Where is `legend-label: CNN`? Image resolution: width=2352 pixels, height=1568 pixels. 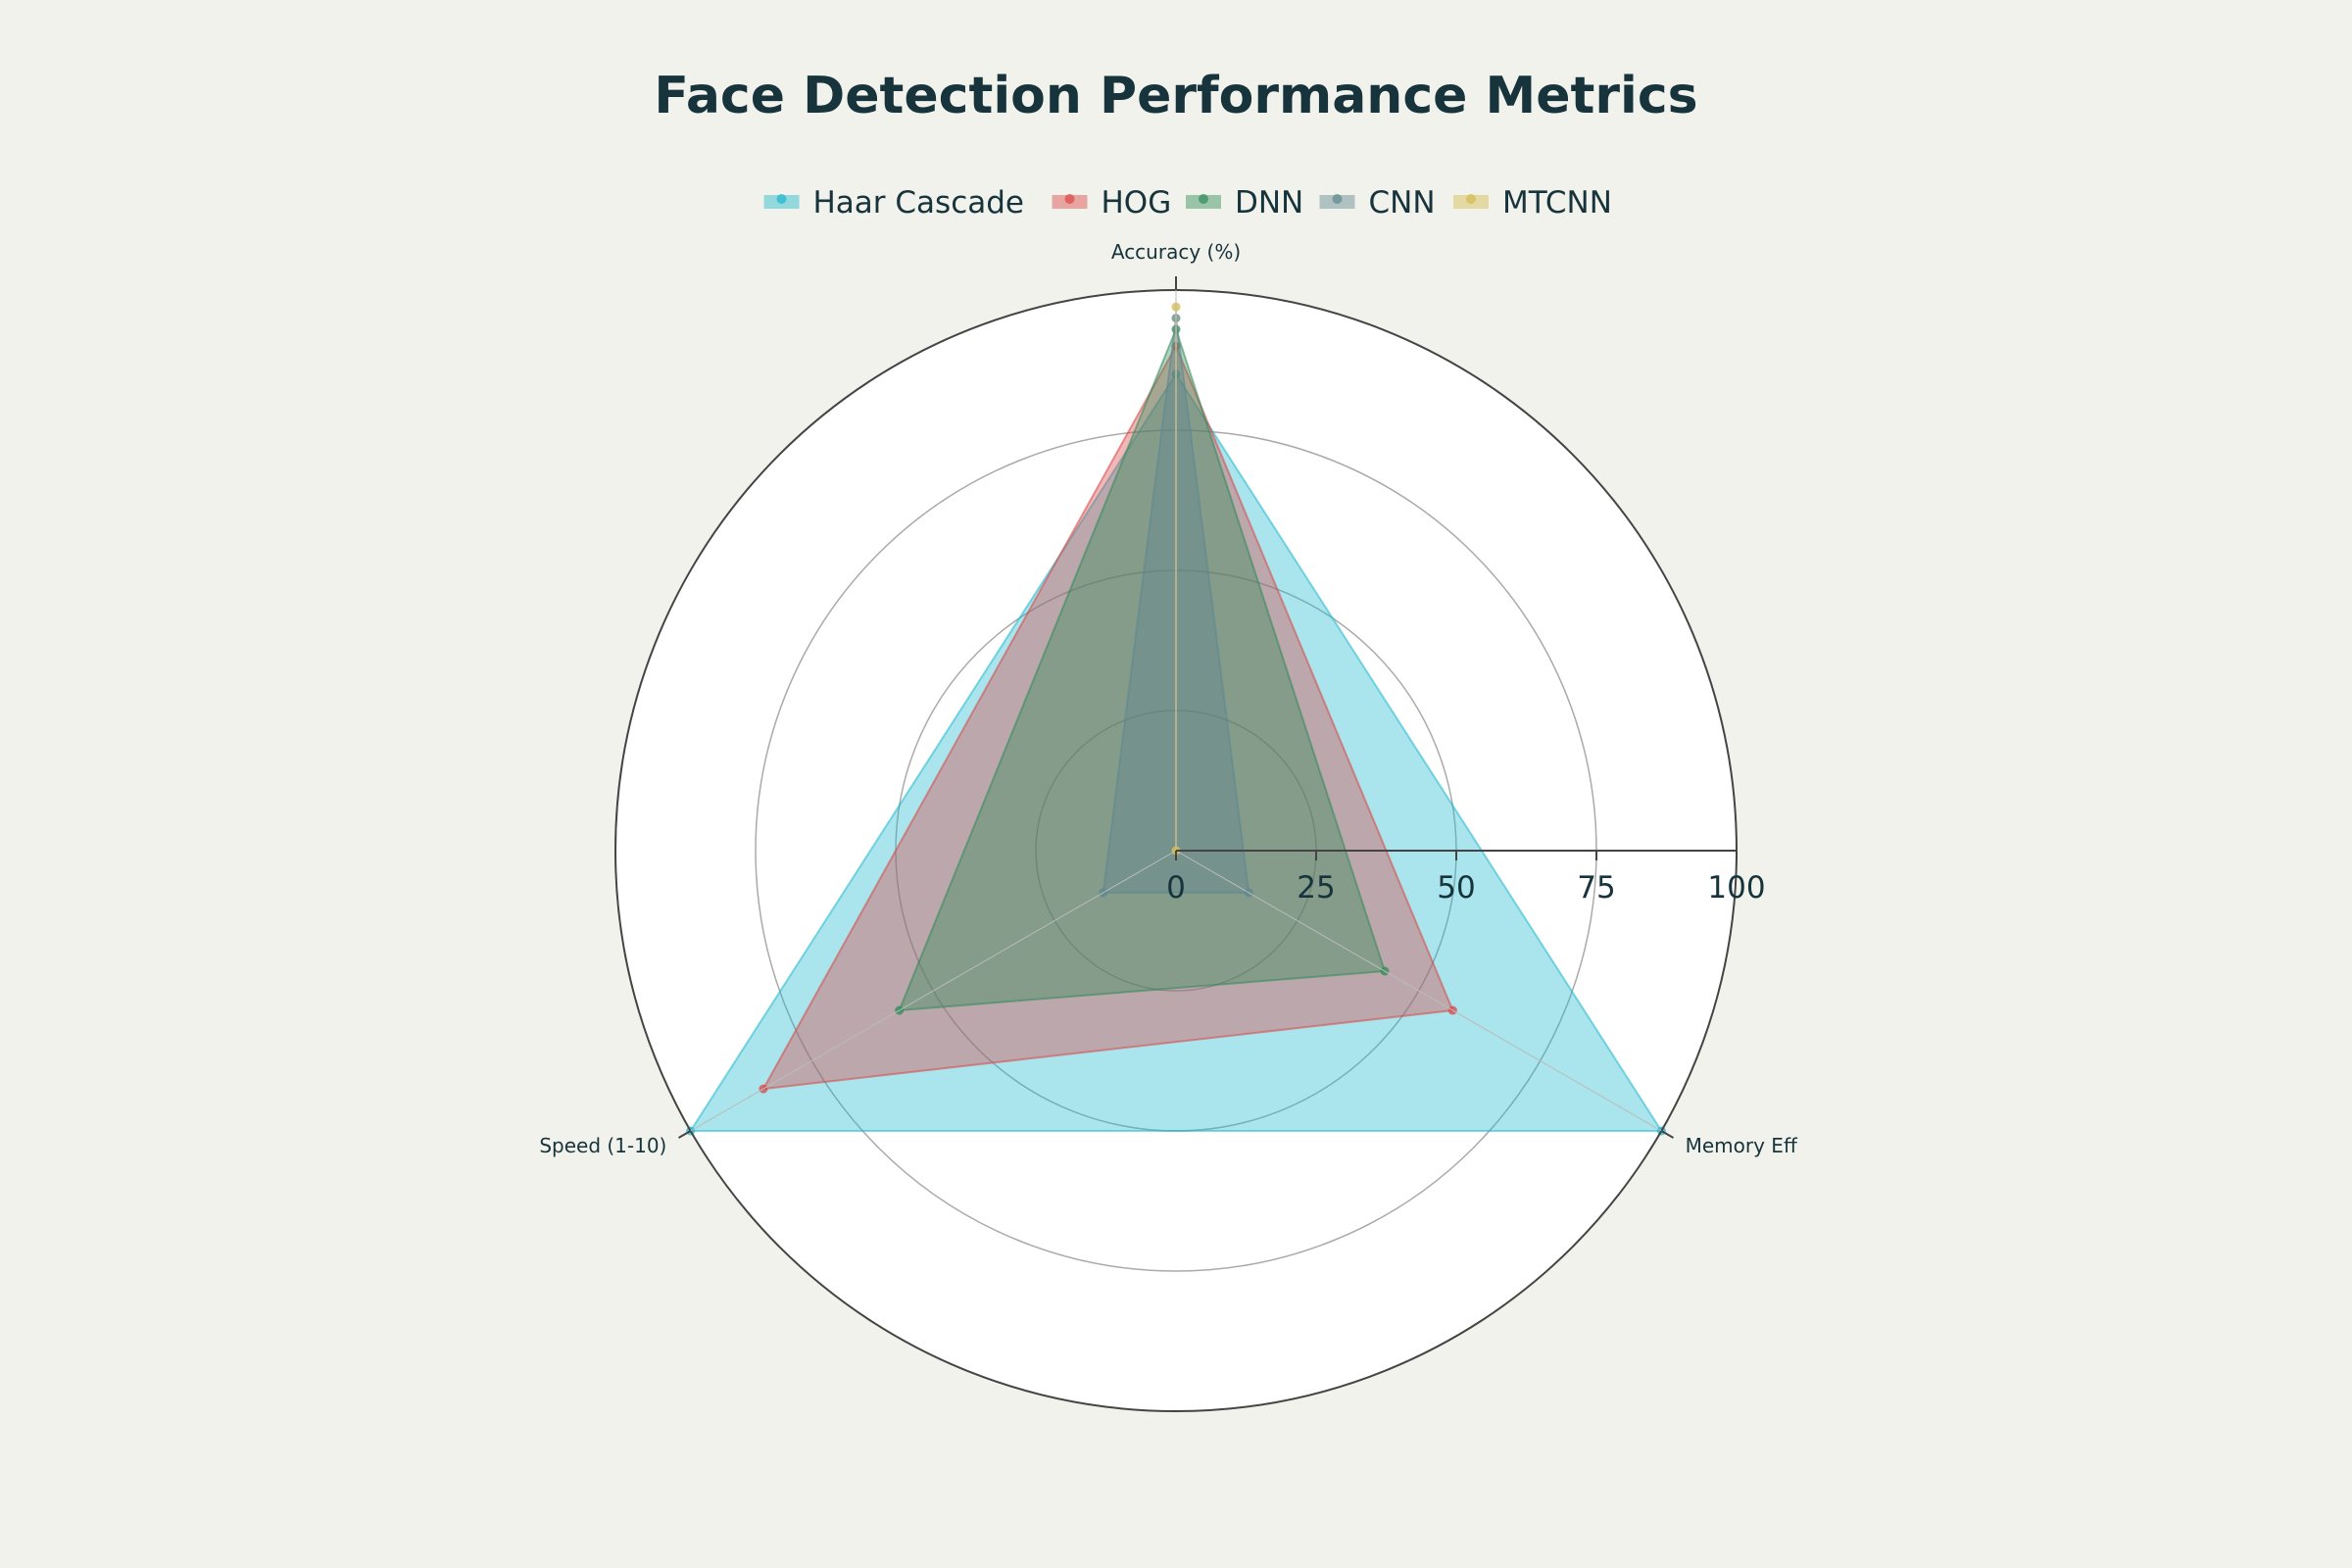
legend-label: CNN is located at coordinates (1402, 202).